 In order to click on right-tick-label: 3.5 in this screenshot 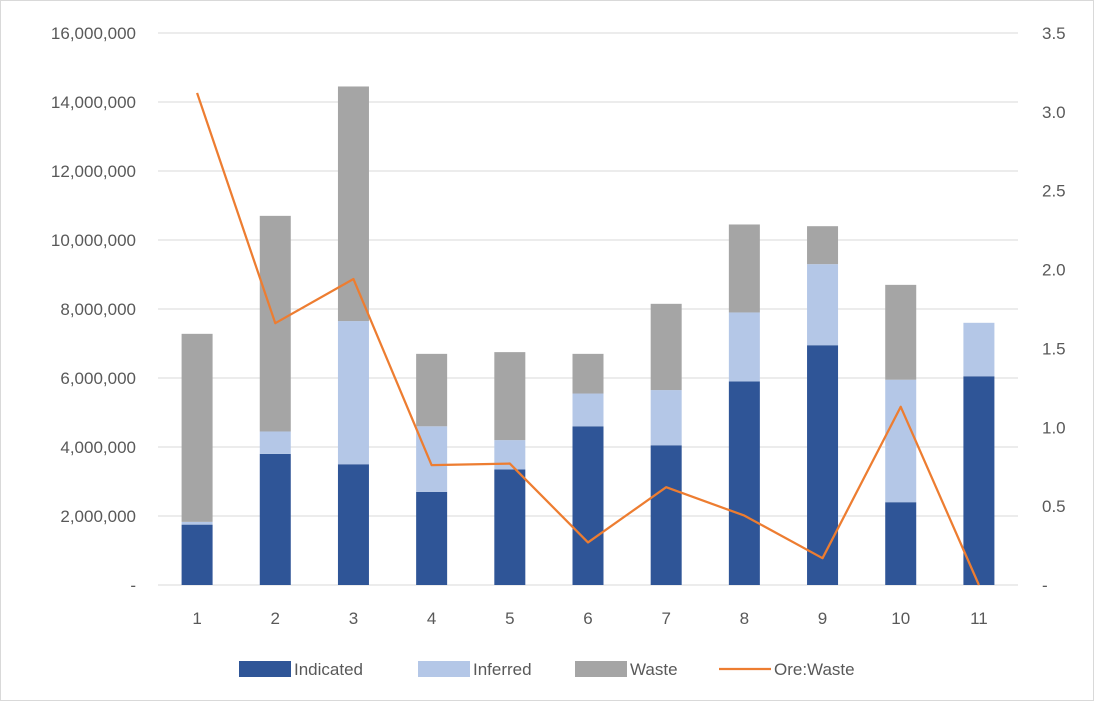, I will do `click(1054, 33)`.